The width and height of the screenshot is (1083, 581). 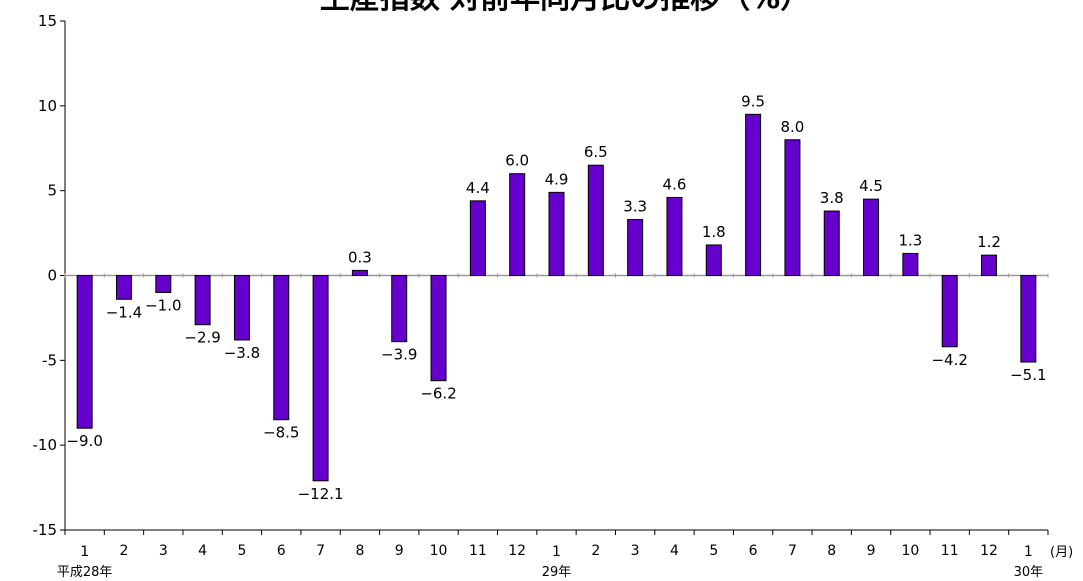 What do you see at coordinates (792, 127) in the screenshot?
I see `data-label: 8.0` at bounding box center [792, 127].